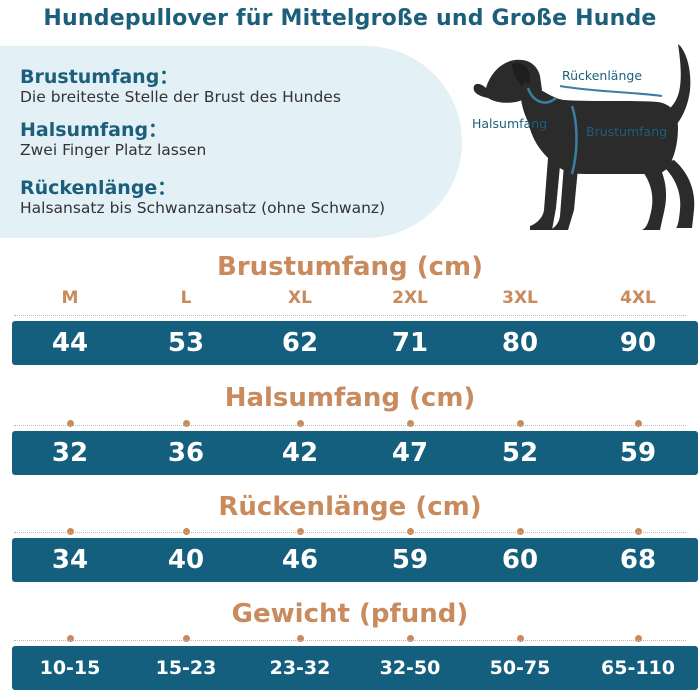  I want to click on size-label-2xl: 2XL, so click(410, 298).